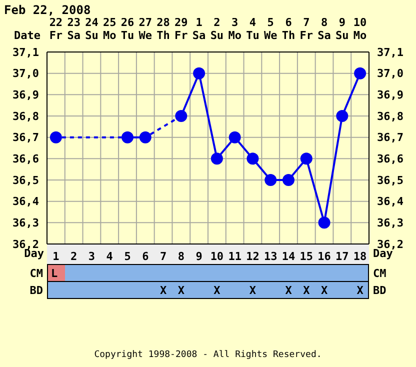 The width and height of the screenshot is (416, 367). Describe the element at coordinates (25, 95) in the screenshot. I see `y-tick-label: 36,9` at that location.